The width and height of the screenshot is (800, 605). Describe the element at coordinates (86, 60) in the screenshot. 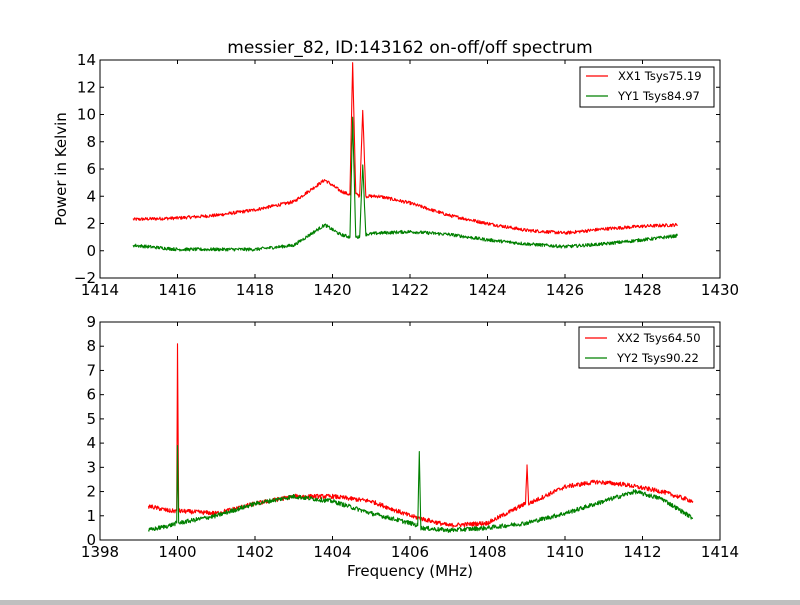

I see `top-ytick-label: 14` at that location.